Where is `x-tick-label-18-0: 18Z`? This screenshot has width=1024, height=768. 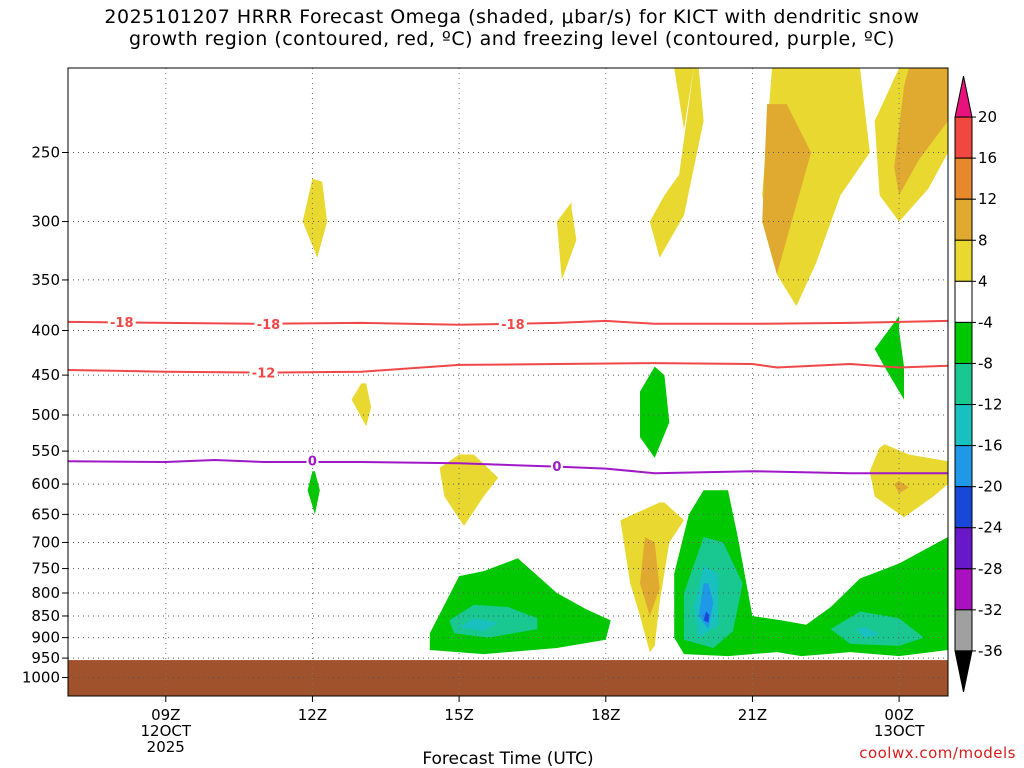 x-tick-label-18-0: 18Z is located at coordinates (605, 715).